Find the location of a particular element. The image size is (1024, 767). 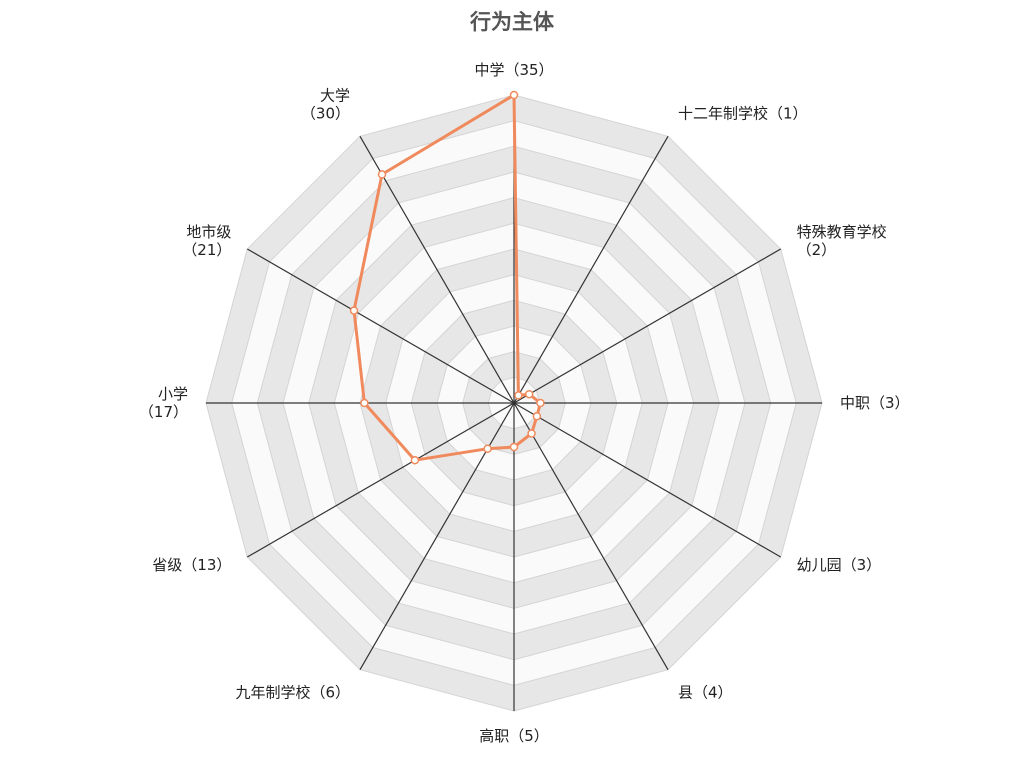

axis-label: 地市级（21） is located at coordinates (206, 241).